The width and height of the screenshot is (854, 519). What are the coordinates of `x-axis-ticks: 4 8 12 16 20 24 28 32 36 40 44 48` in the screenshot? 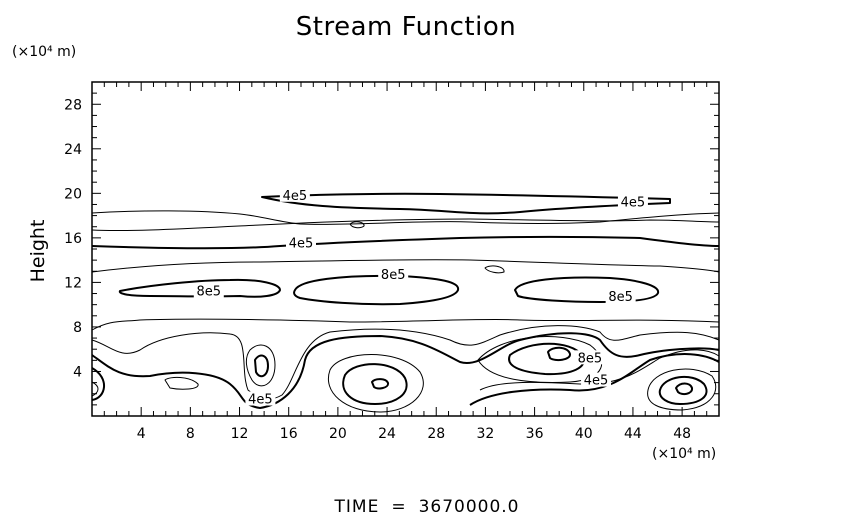 It's located at (414, 434).